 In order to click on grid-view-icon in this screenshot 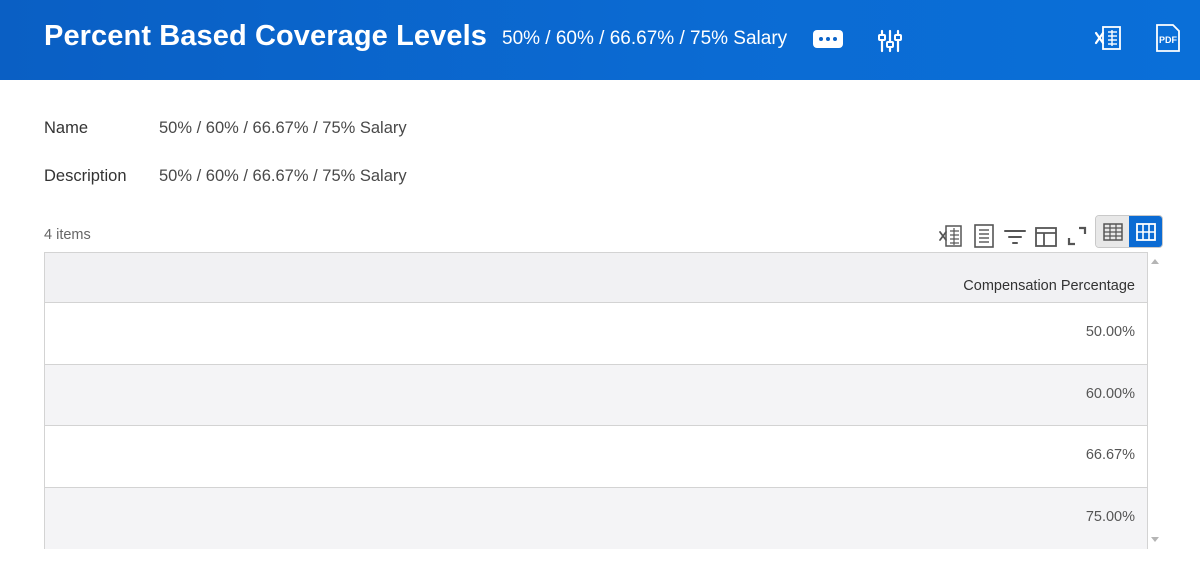, I will do `click(1145, 231)`.